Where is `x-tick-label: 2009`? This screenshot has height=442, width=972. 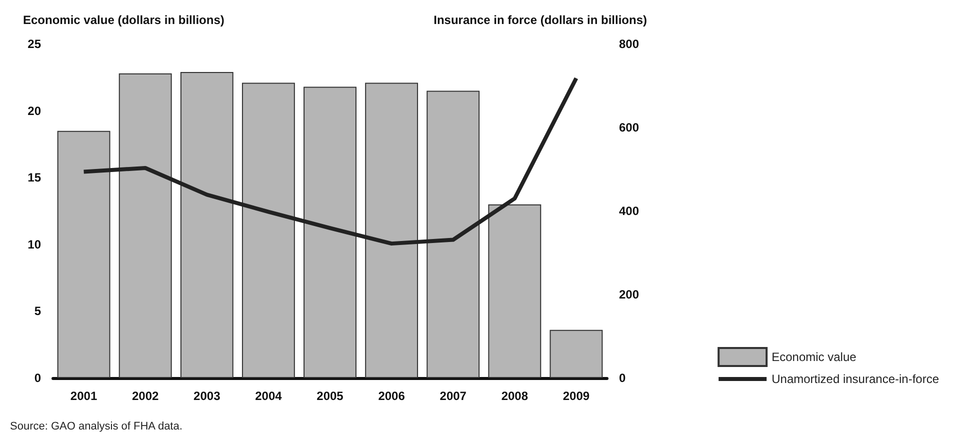 x-tick-label: 2009 is located at coordinates (576, 396).